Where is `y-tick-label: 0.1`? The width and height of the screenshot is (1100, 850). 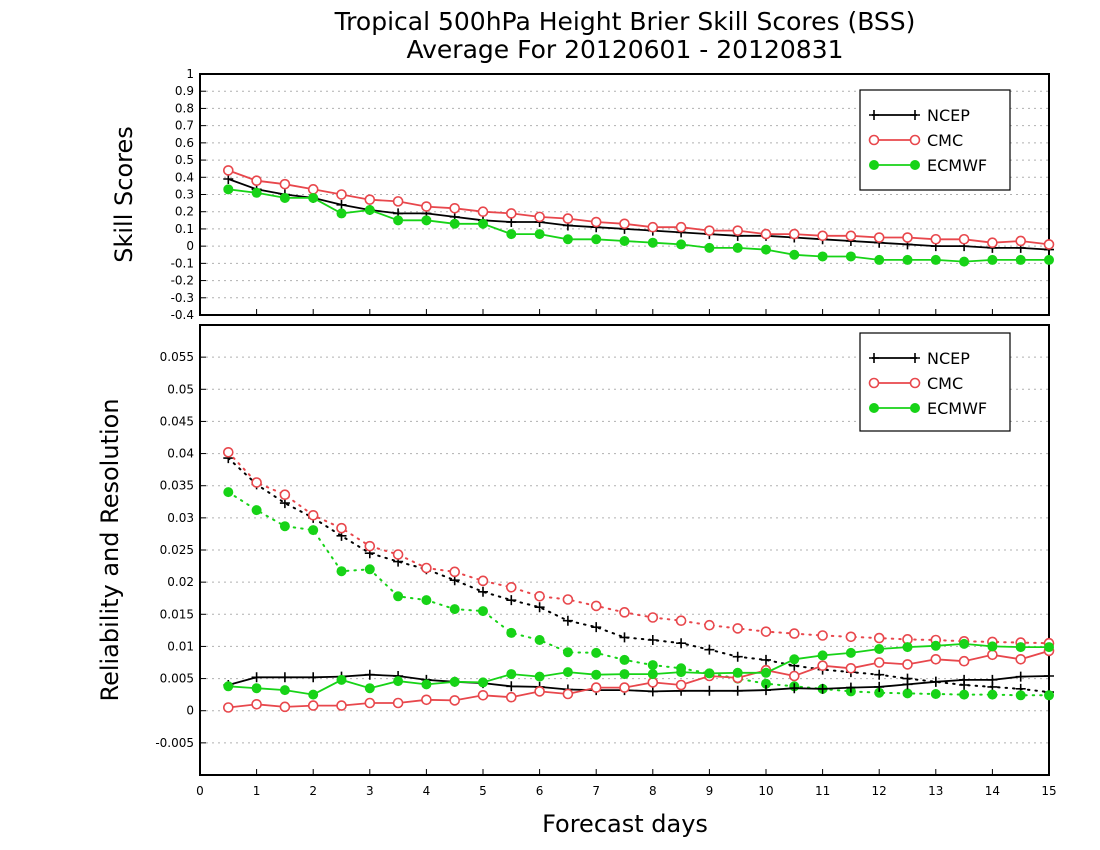
y-tick-label: 0.1 is located at coordinates (184, 229).